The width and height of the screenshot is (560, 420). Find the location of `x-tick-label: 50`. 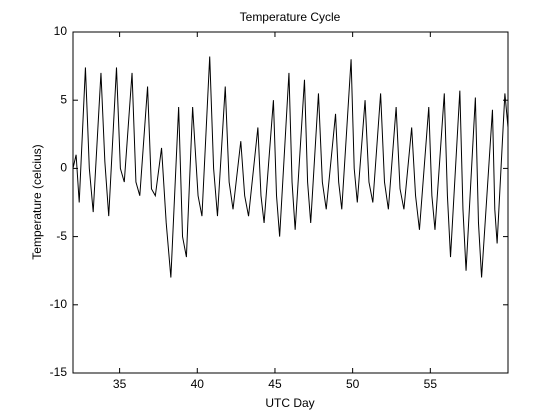

x-tick-label: 50 is located at coordinates (353, 384).